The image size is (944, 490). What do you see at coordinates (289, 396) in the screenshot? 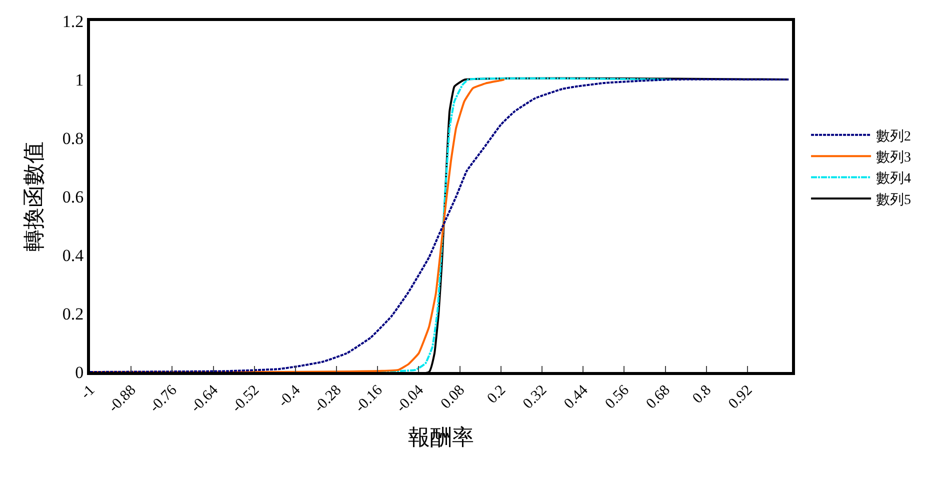
I see `x-tick-label: -0.4` at bounding box center [289, 396].